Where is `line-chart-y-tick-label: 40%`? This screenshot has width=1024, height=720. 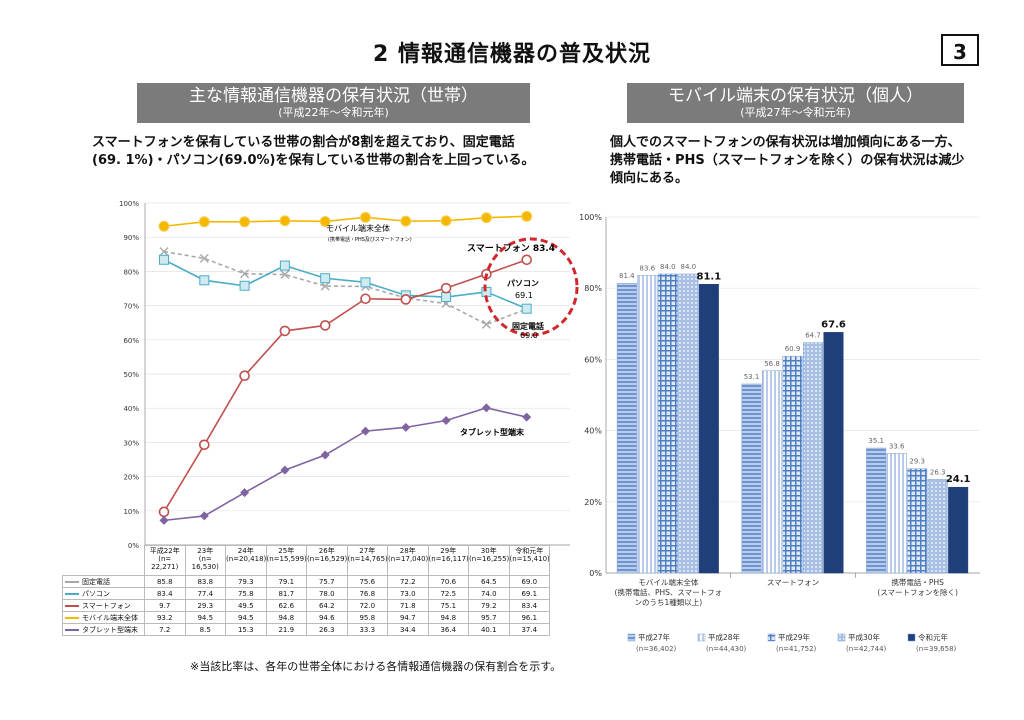 line-chart-y-tick-label: 40% is located at coordinates (131, 409).